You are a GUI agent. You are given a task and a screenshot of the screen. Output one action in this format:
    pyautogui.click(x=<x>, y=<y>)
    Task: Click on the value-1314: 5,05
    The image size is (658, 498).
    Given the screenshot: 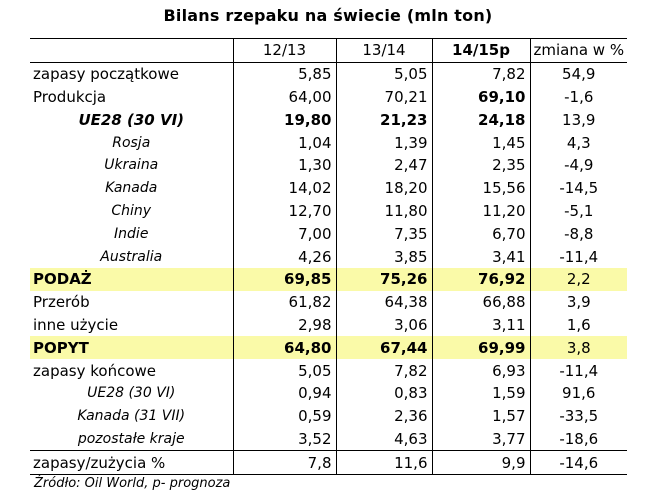 What is the action you would take?
    pyautogui.click(x=383, y=74)
    